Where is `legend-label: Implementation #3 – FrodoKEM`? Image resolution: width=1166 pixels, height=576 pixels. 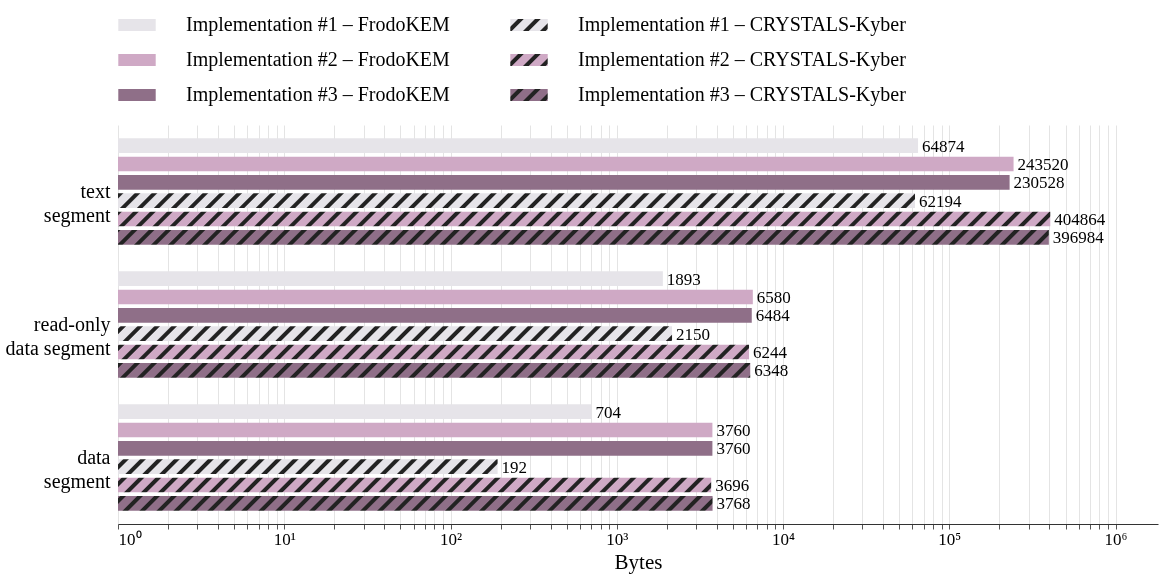 legend-label: Implementation #3 – FrodoKEM is located at coordinates (318, 94).